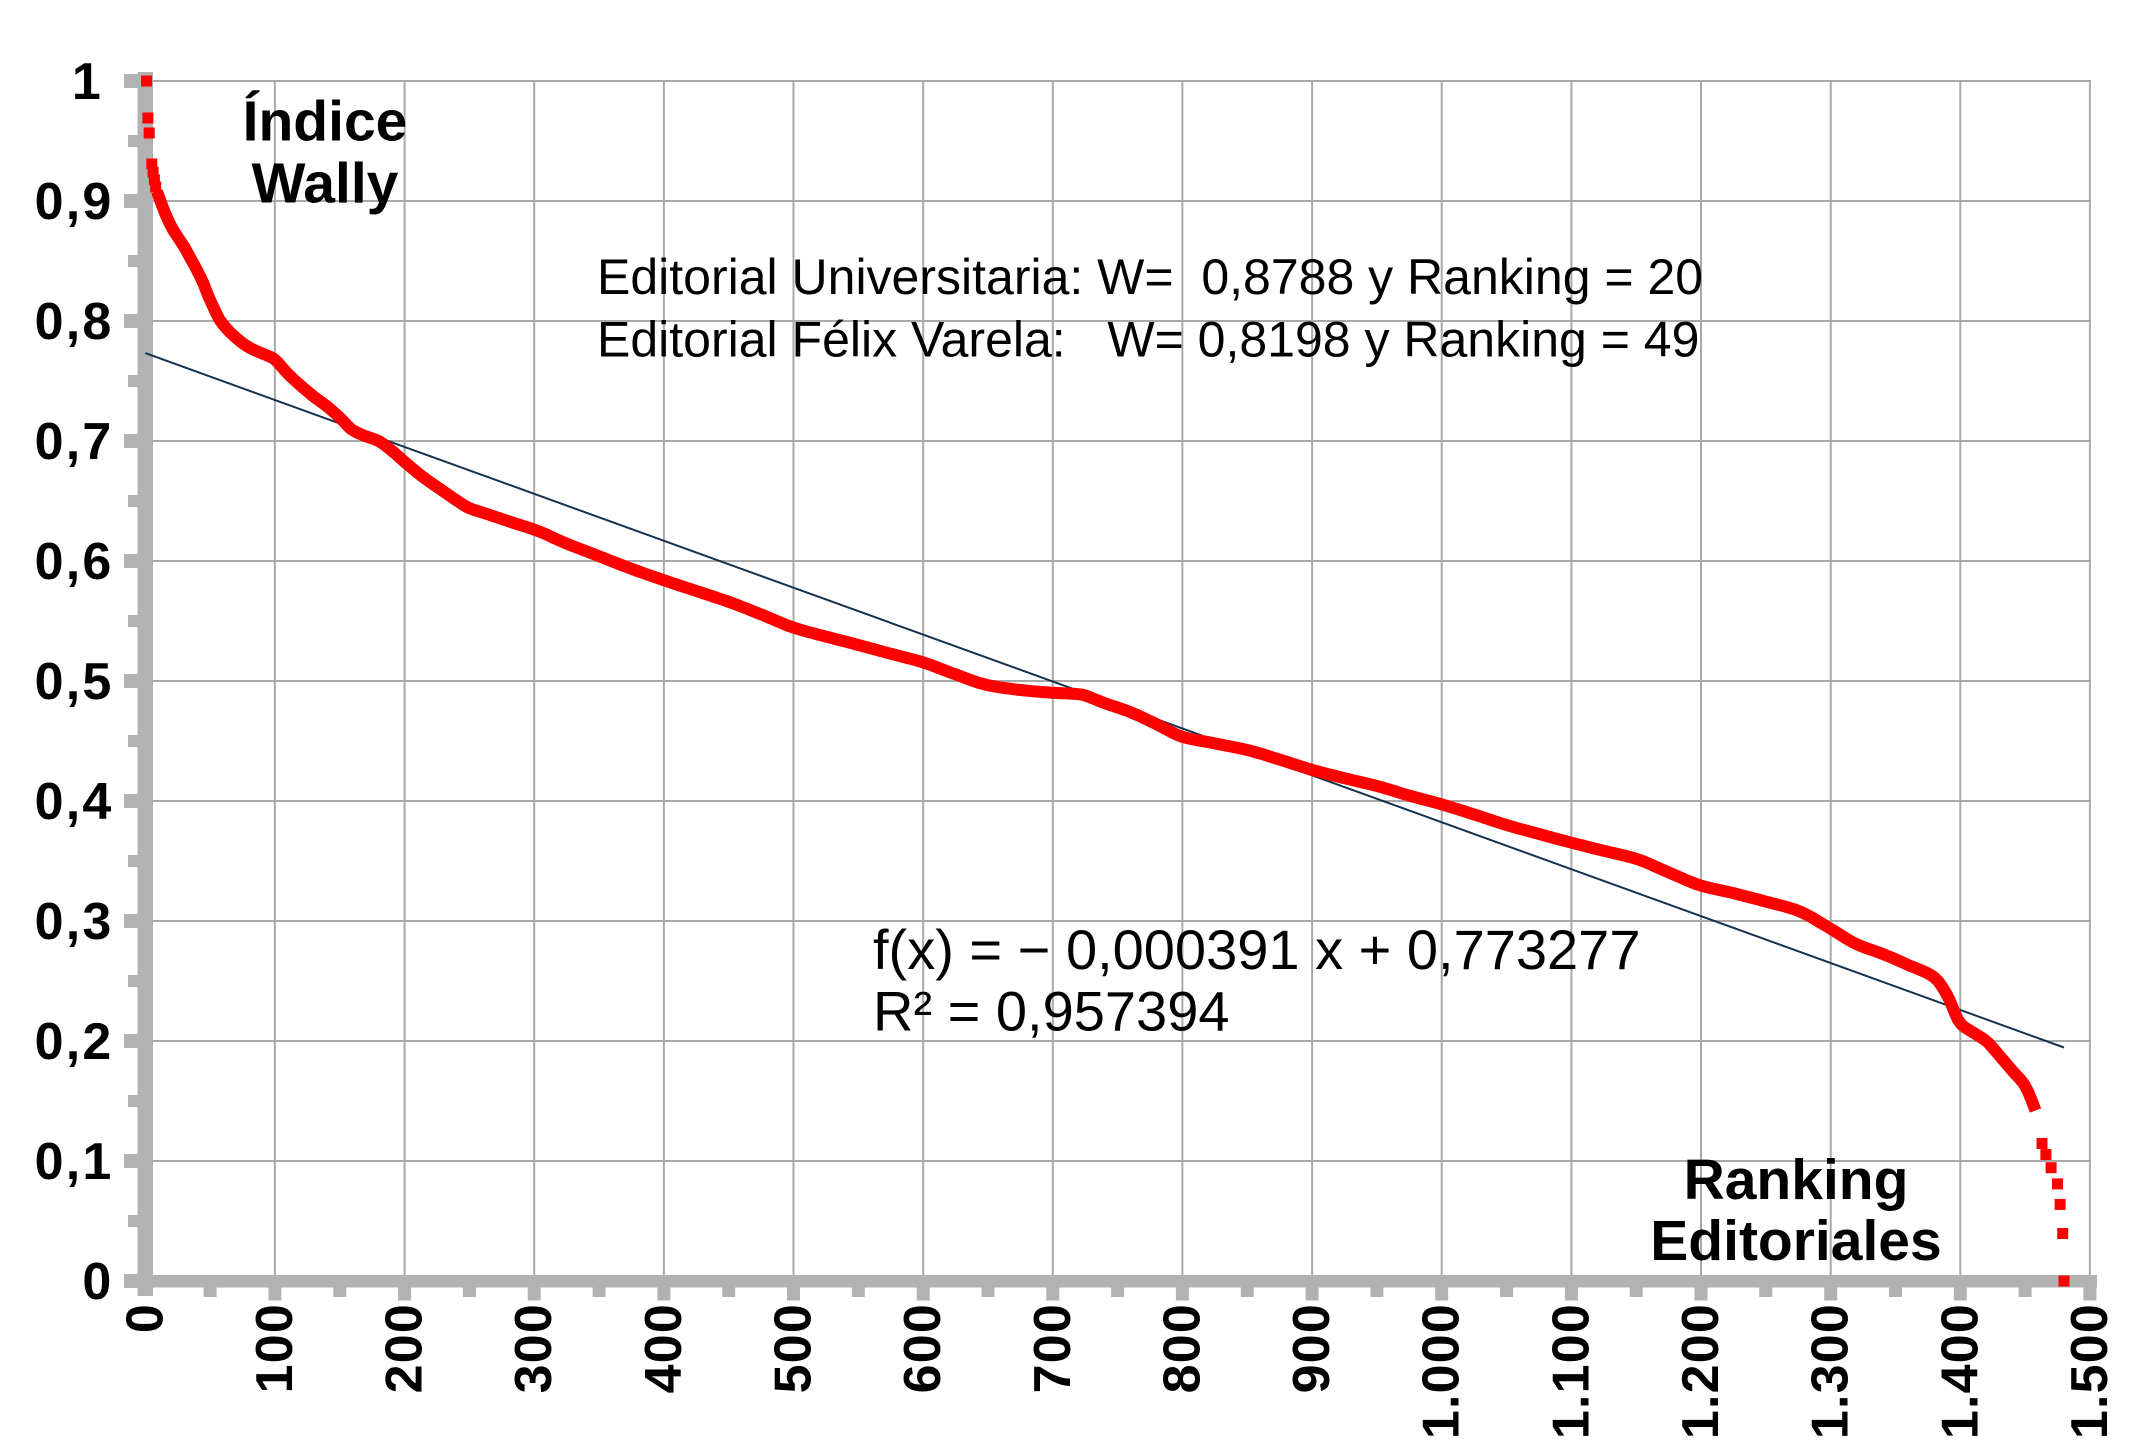 The height and width of the screenshot is (1453, 2153). I want to click on svg-text: 800, so click(1182, 1348).